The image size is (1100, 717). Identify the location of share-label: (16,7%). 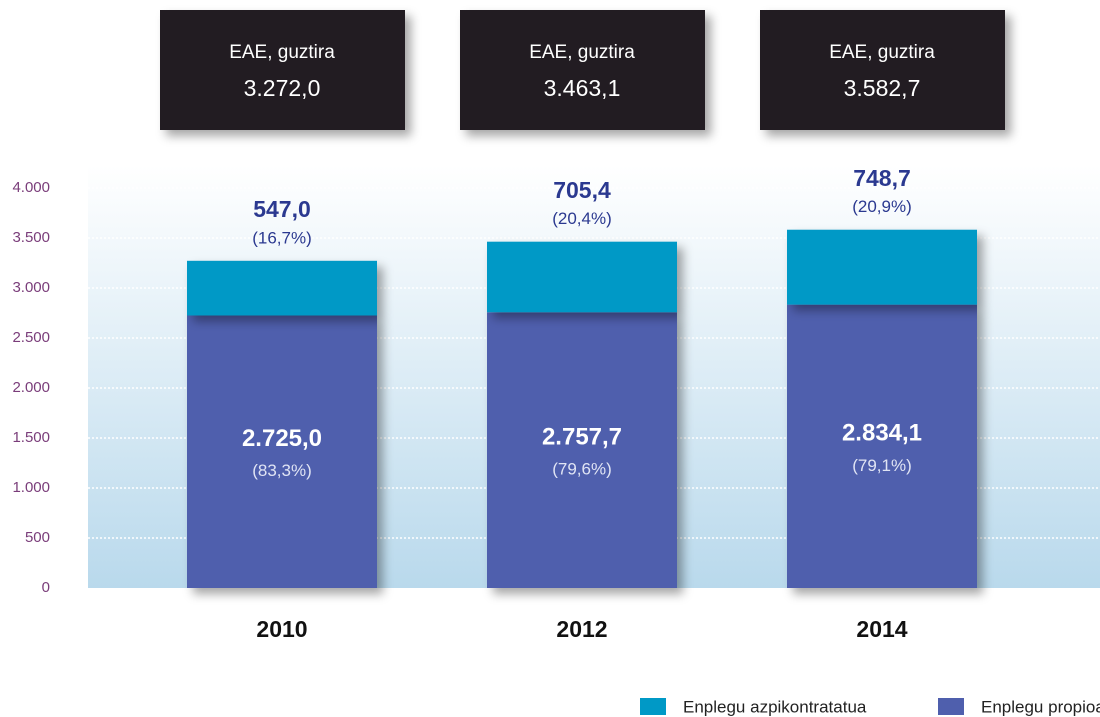
(282, 237).